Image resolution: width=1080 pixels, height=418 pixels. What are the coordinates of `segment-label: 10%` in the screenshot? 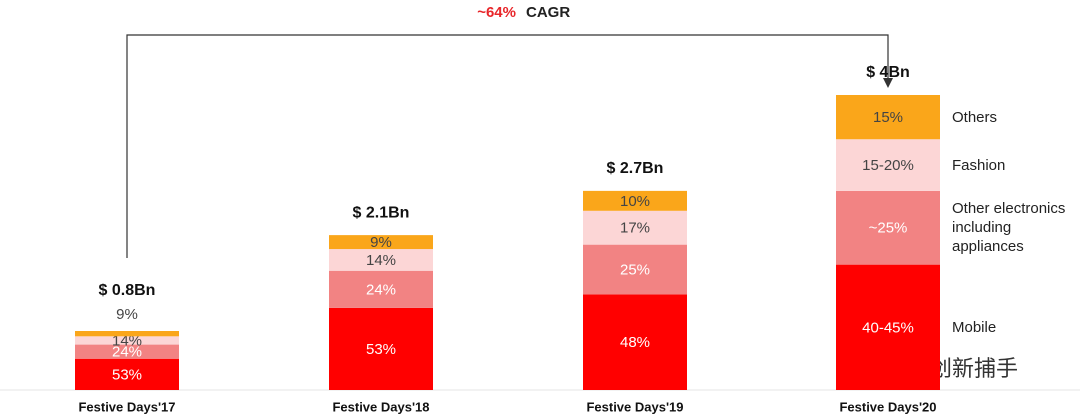 It's located at (635, 201).